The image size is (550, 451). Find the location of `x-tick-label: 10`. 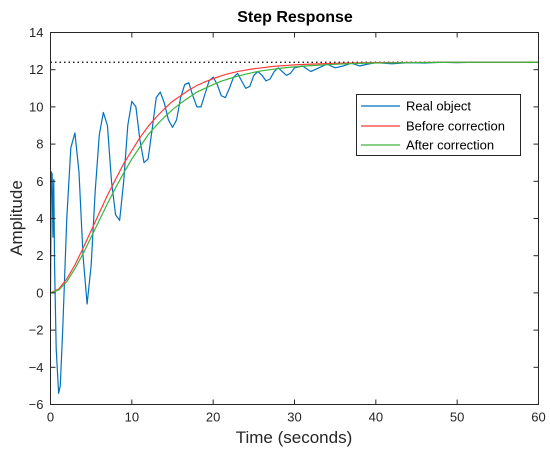

x-tick-label: 10 is located at coordinates (132, 417).